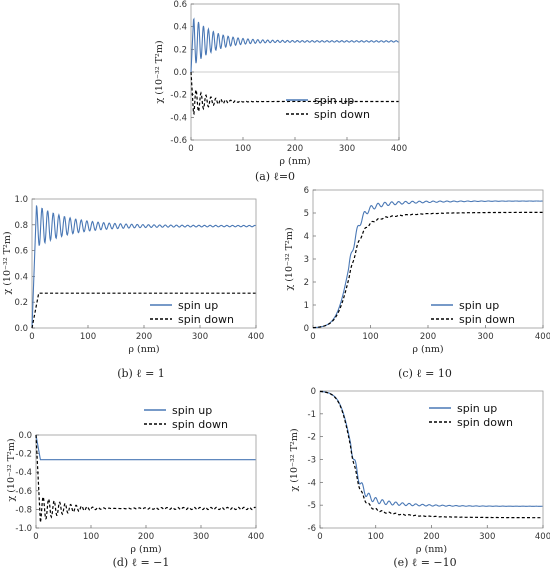 The width and height of the screenshot is (550, 576). I want to click on y-tick-label: 6, so click(306, 191).